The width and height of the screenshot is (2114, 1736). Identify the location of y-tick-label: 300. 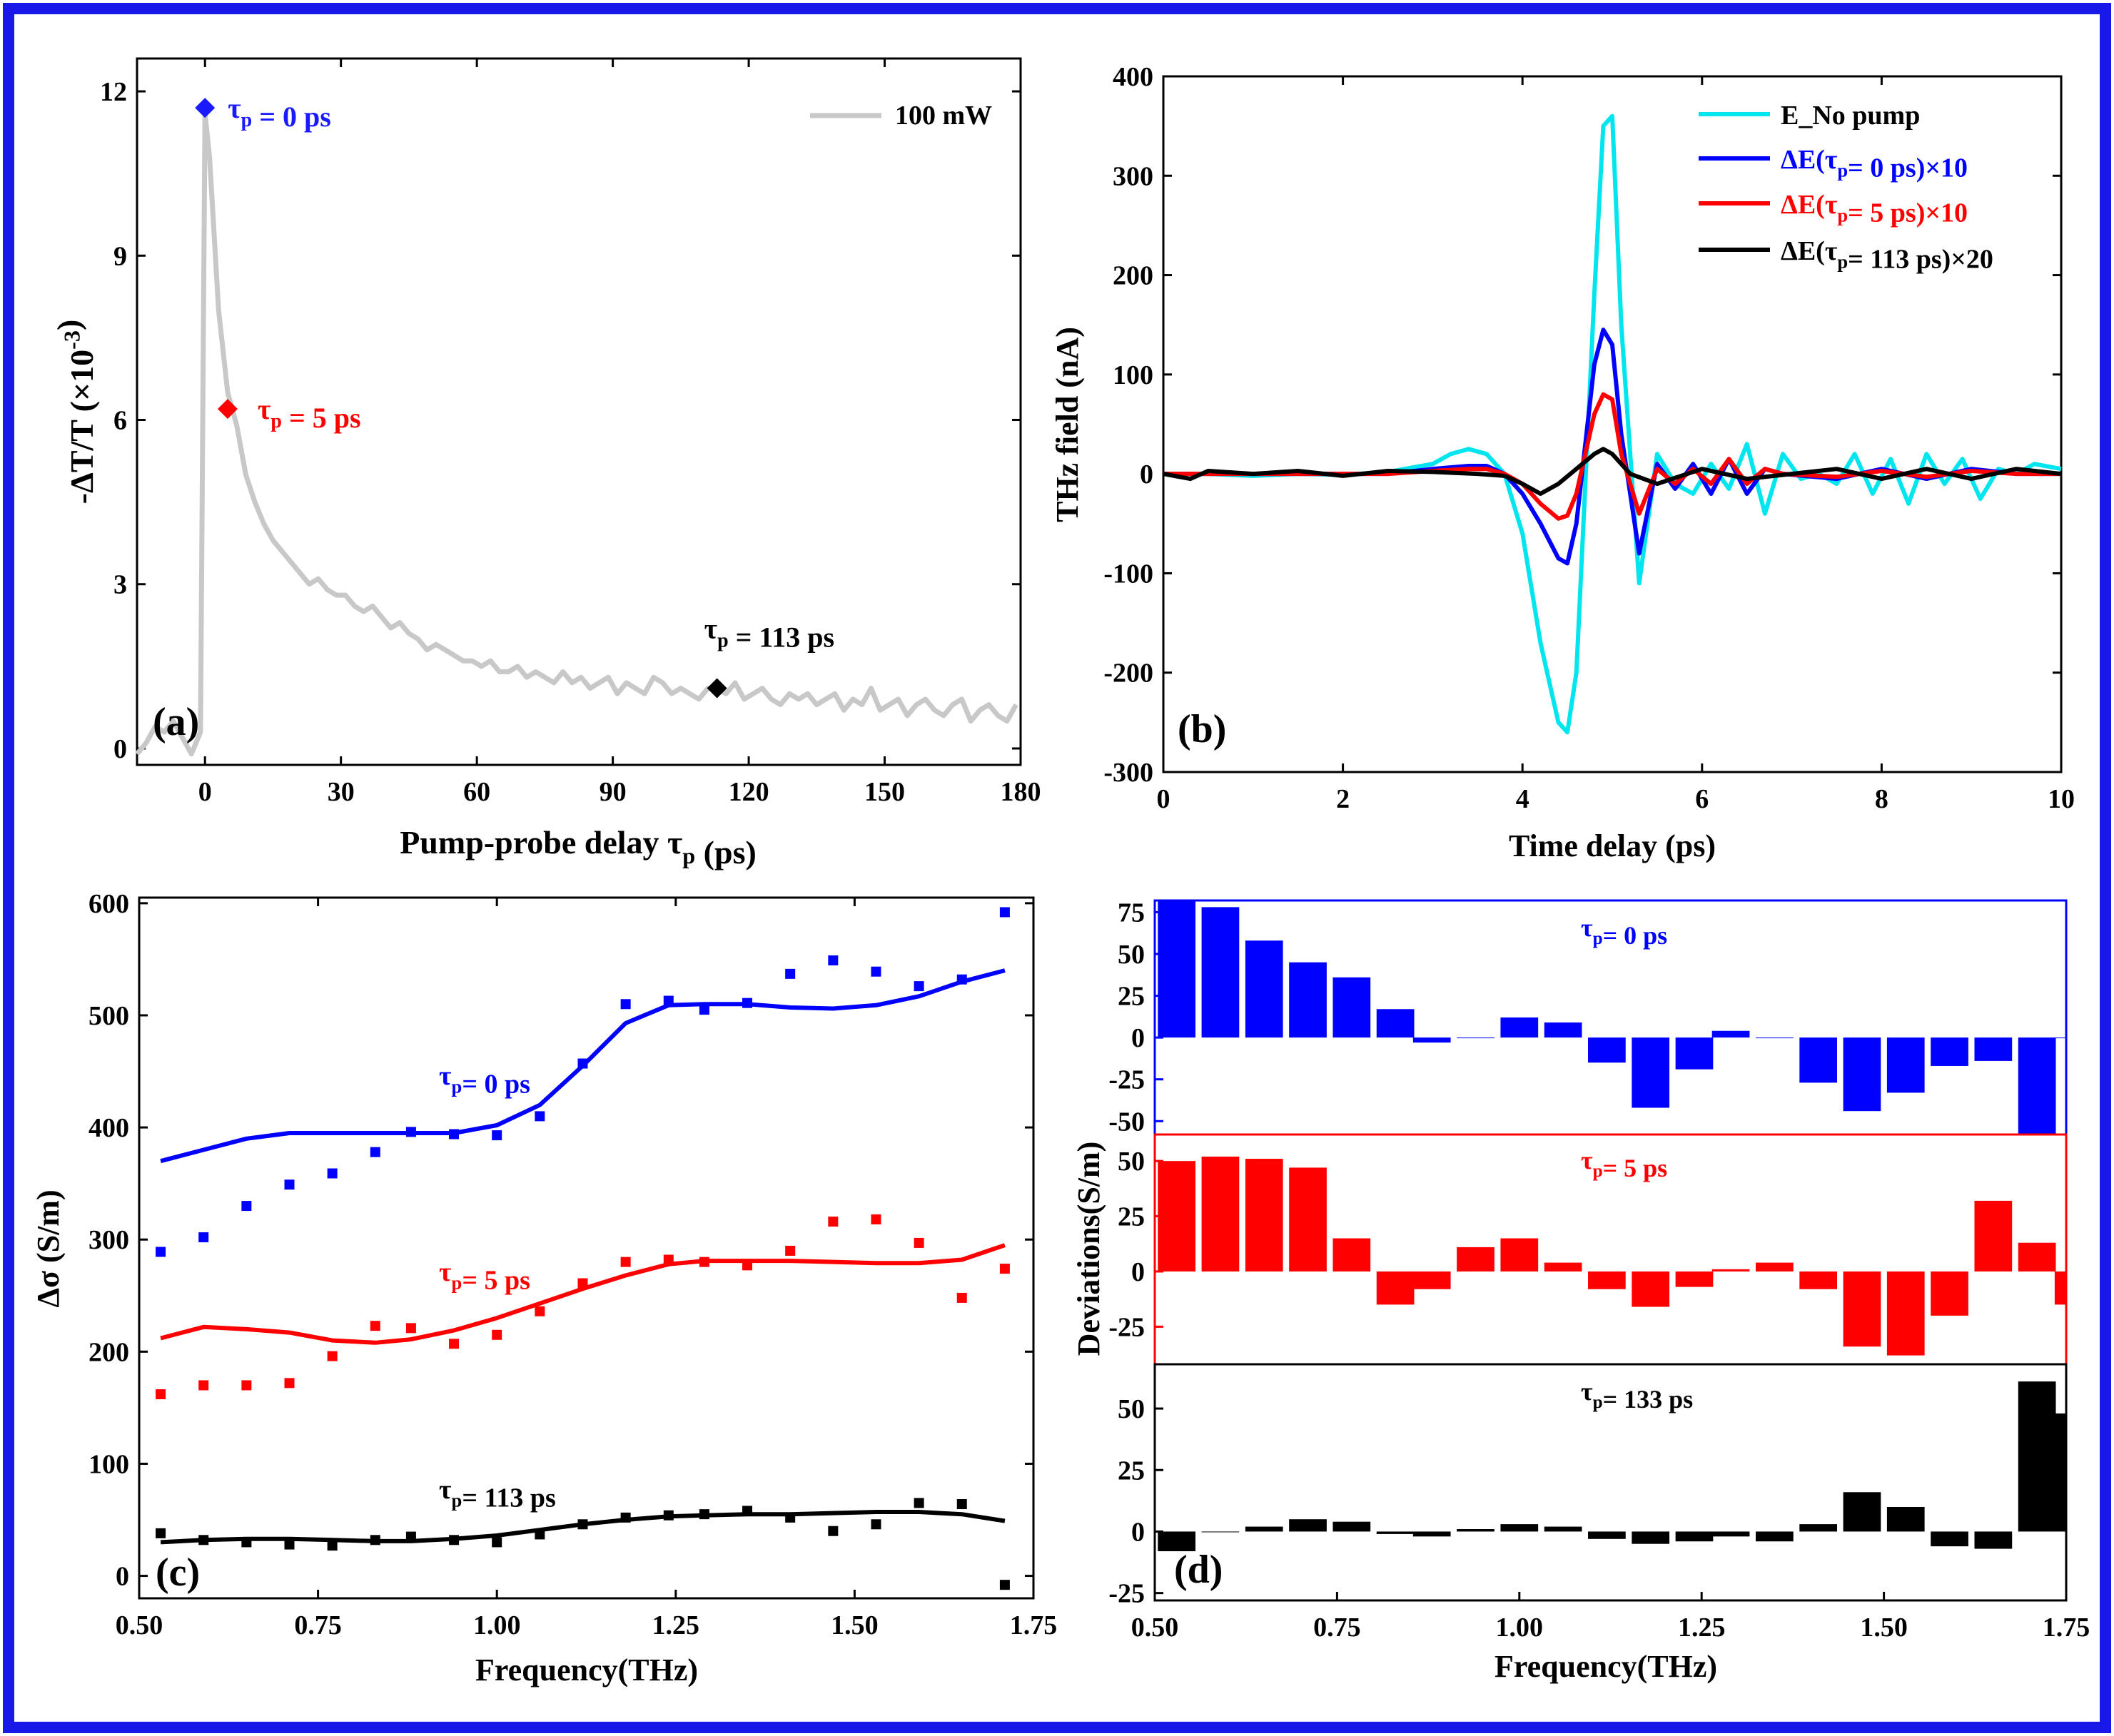
(1133, 176).